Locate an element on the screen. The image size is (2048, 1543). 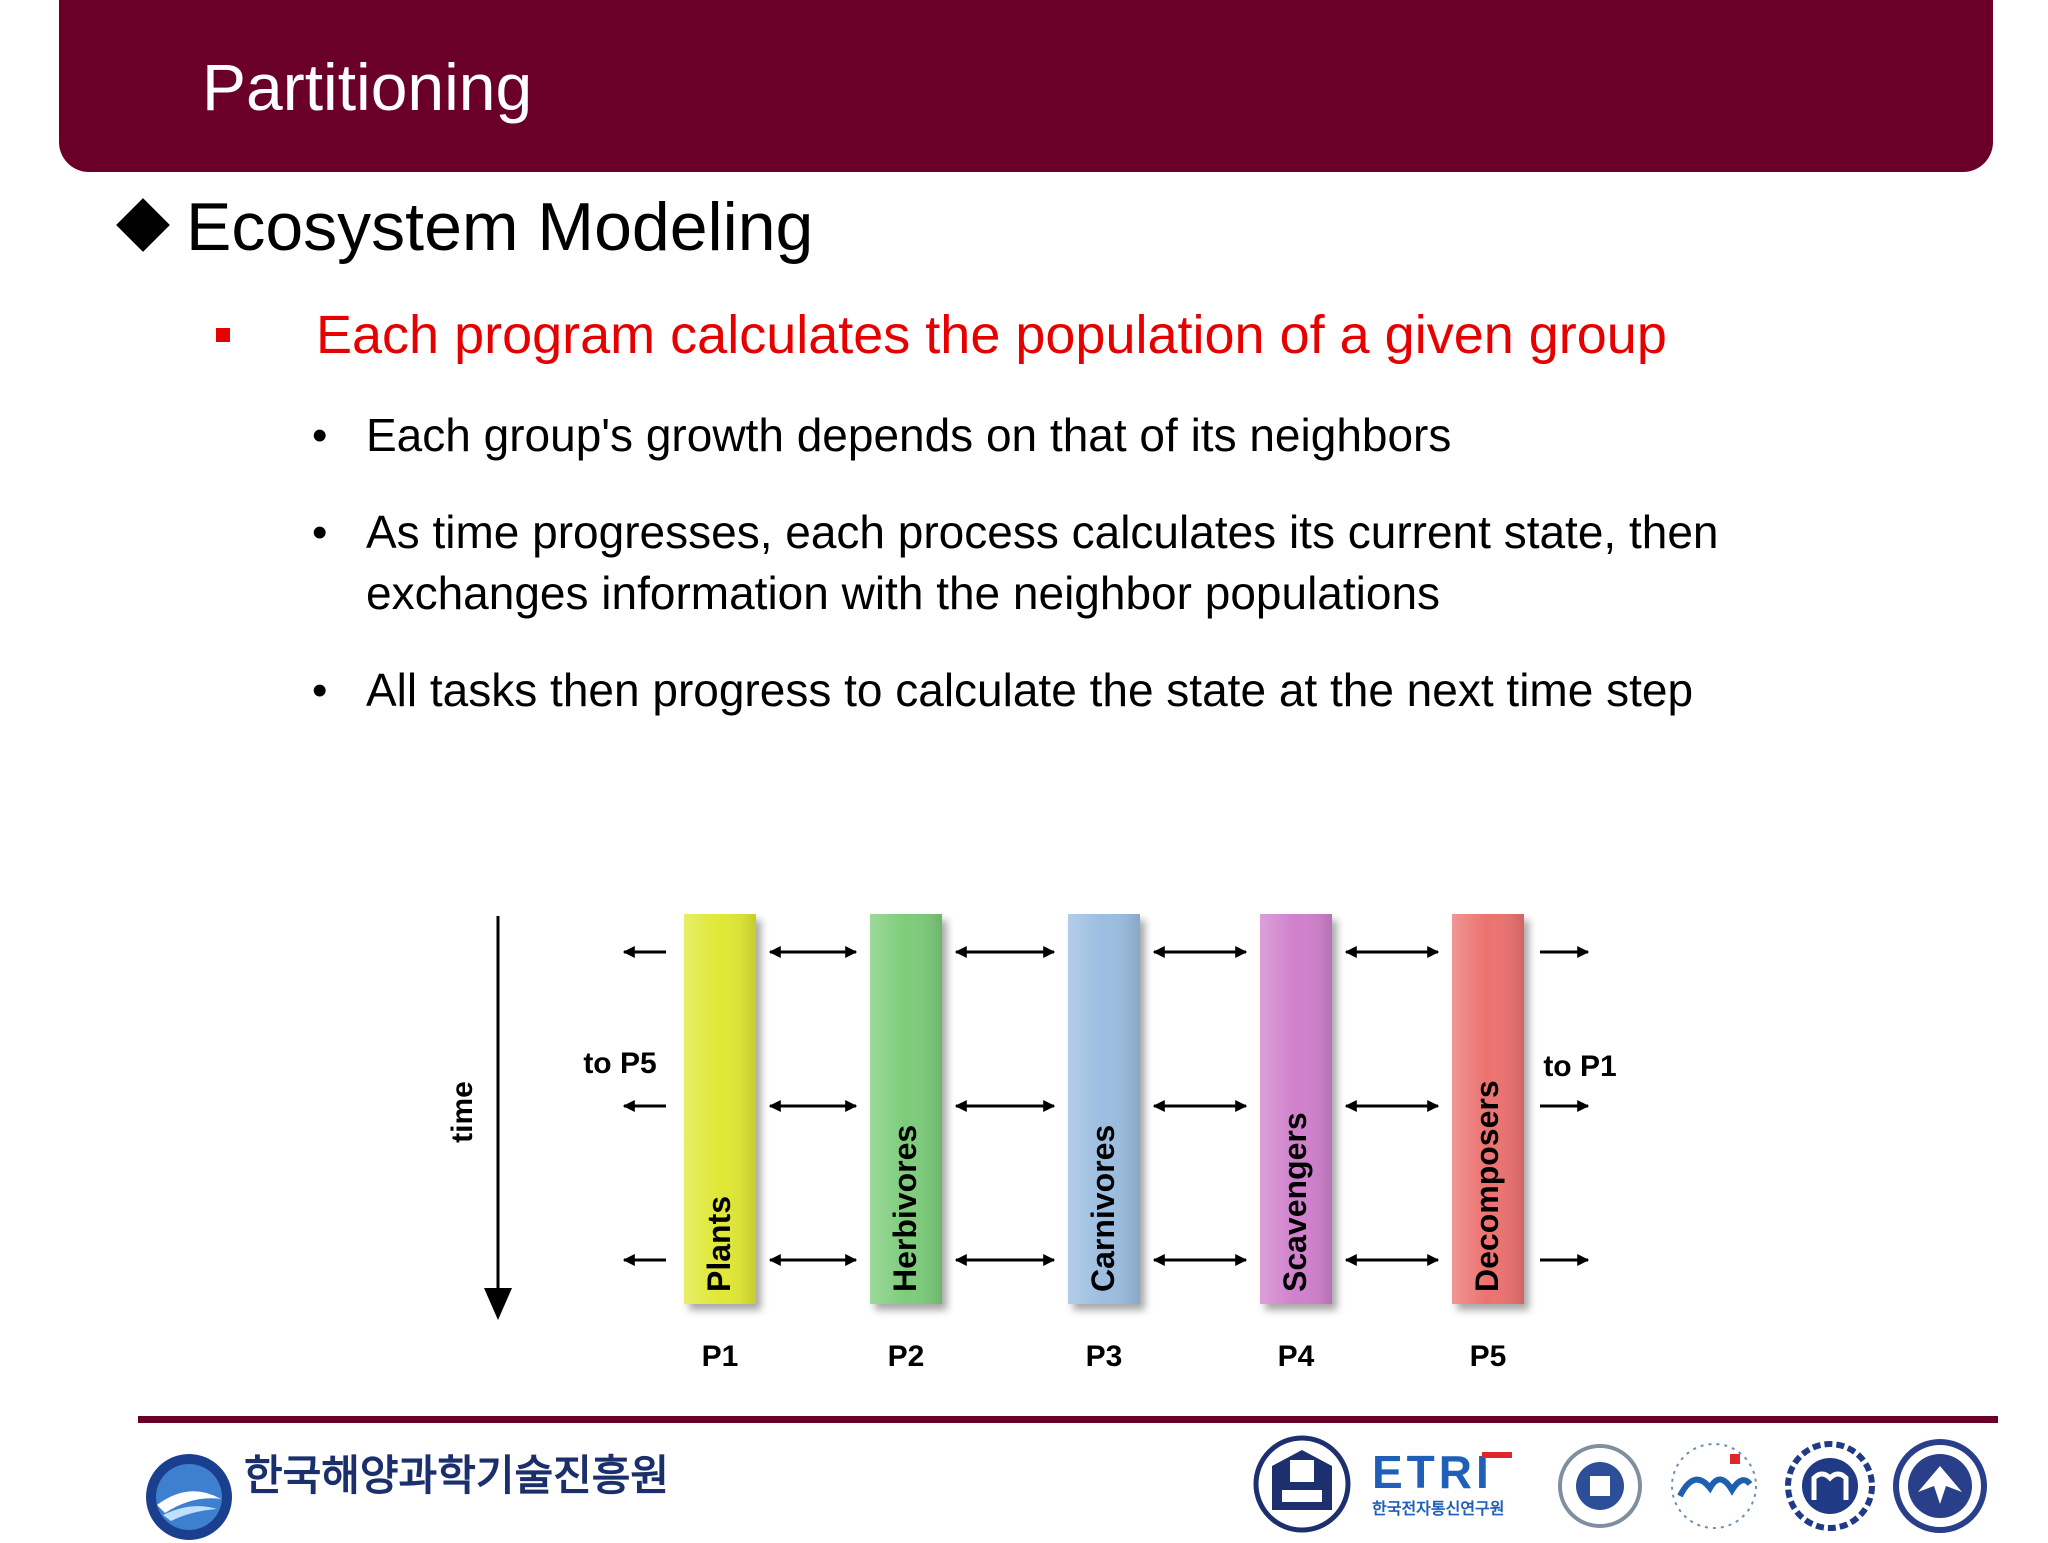
slide-title: Partitioning is located at coordinates (367, 87).